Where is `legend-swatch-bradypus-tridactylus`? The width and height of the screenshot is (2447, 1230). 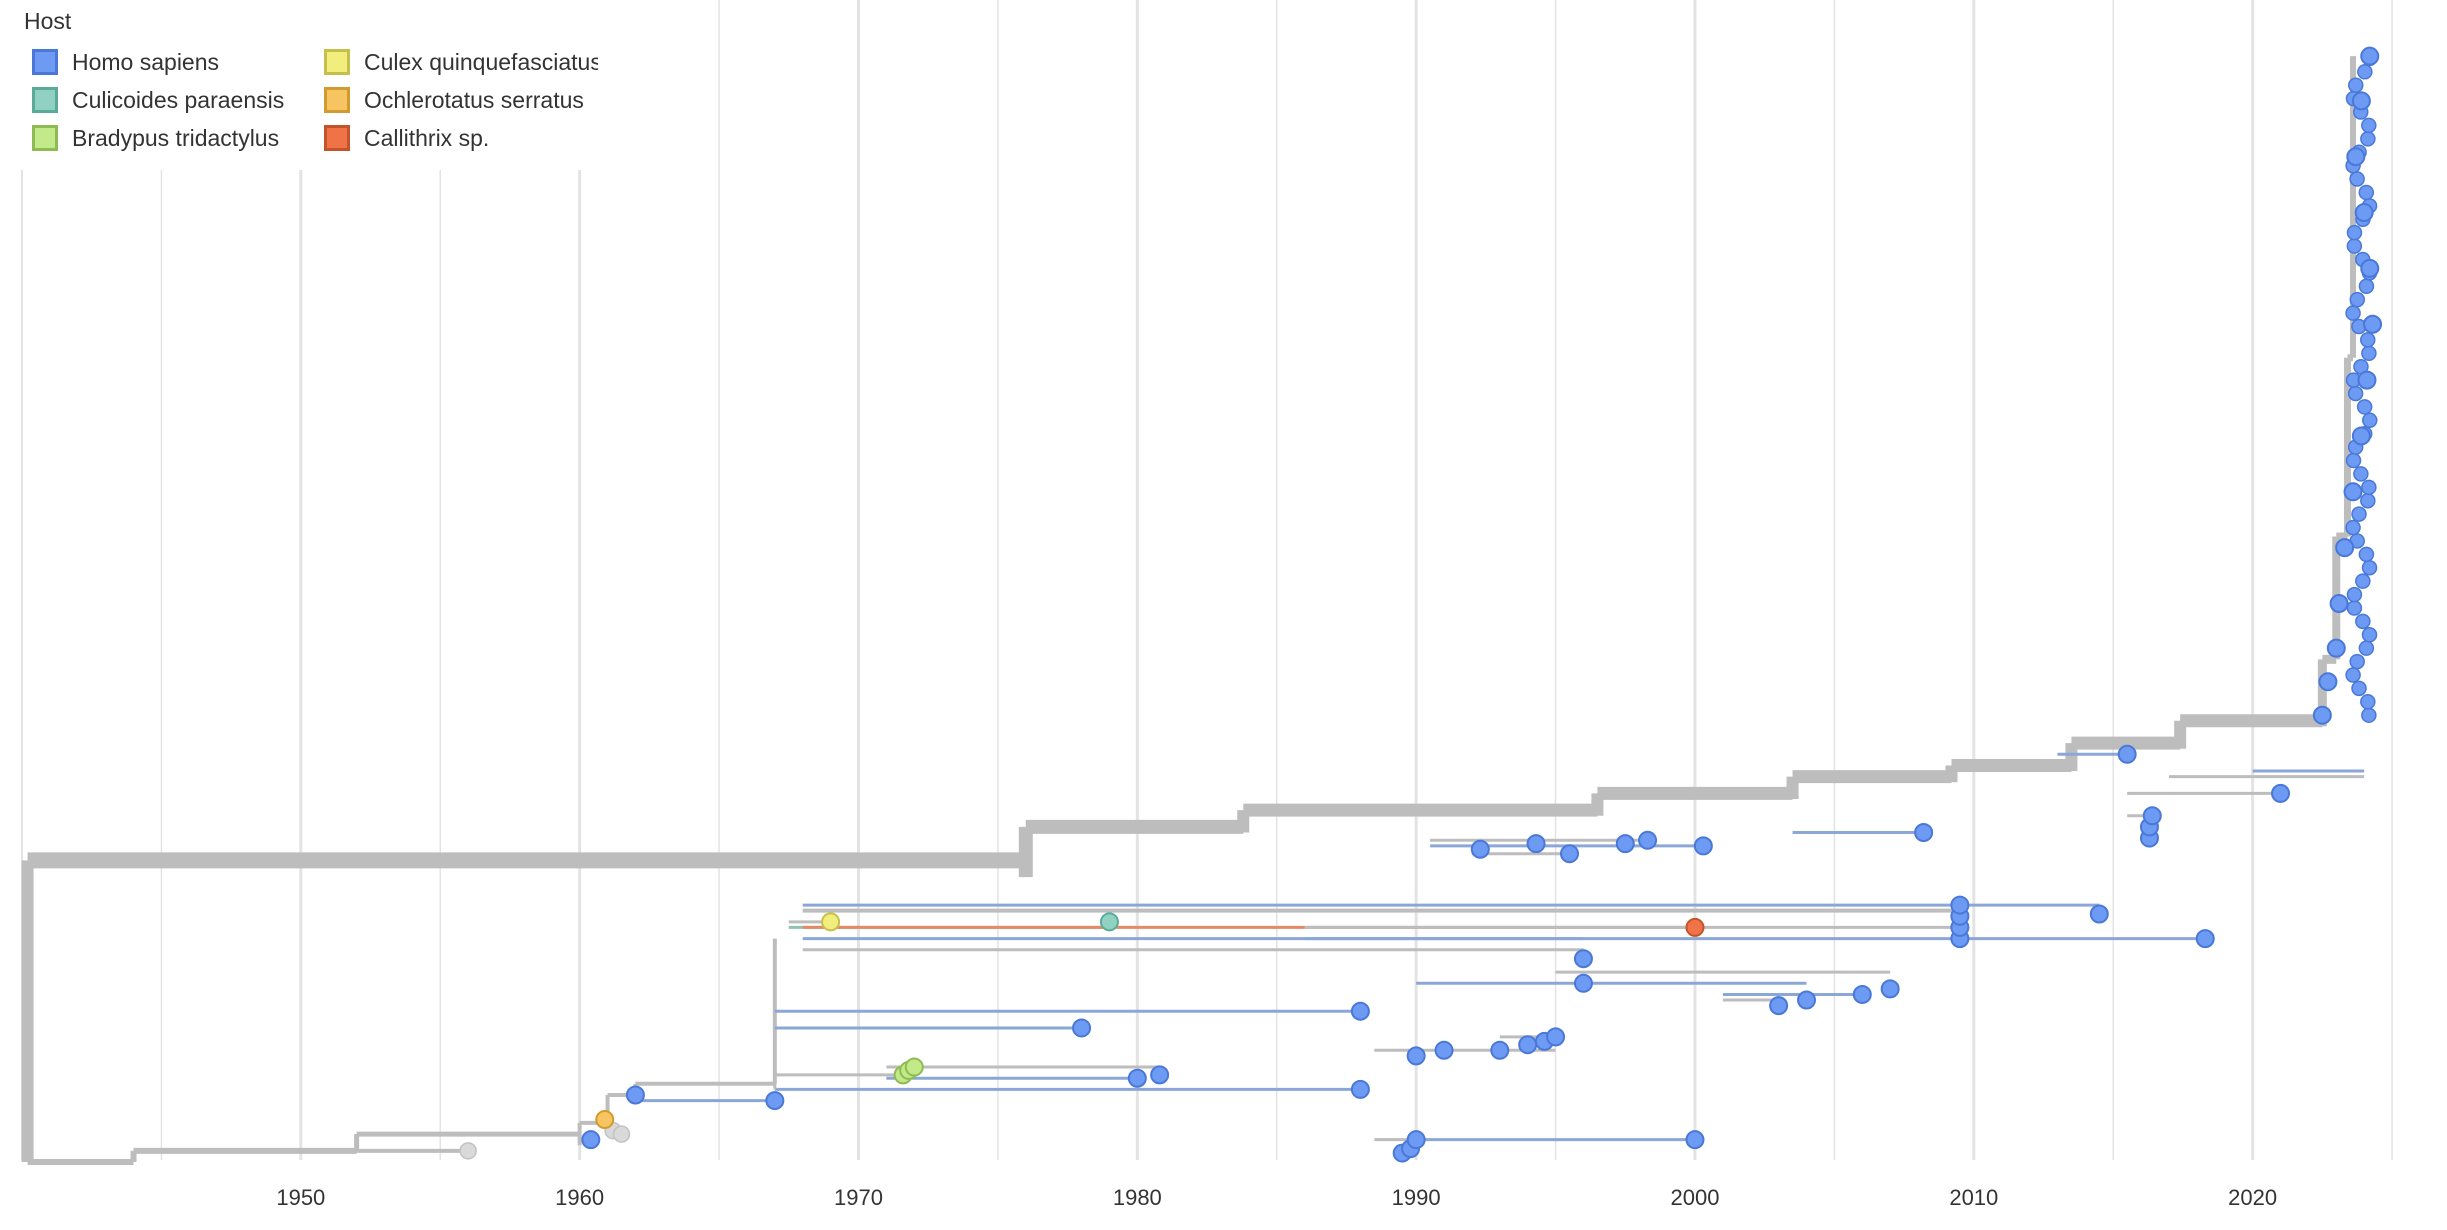
legend-swatch-bradypus-tridactylus is located at coordinates (45, 138).